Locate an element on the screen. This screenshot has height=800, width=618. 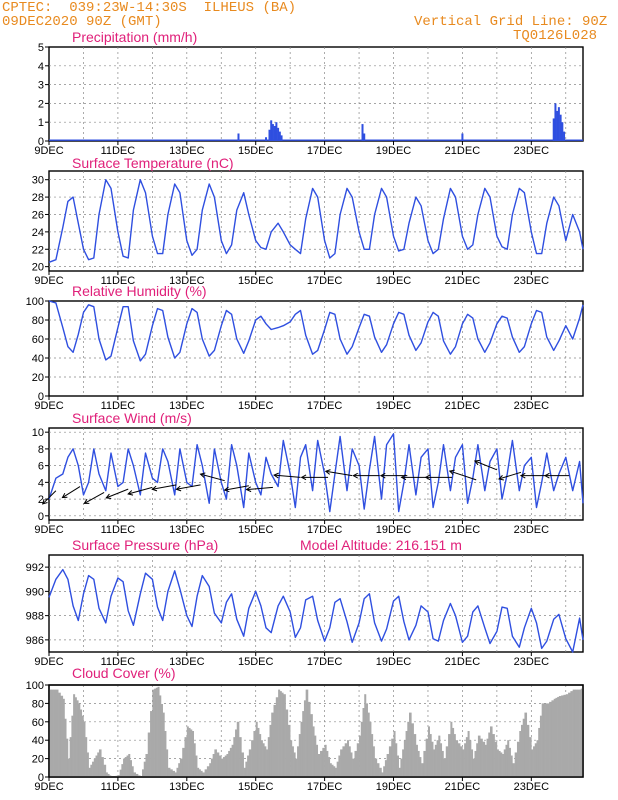
y-tick-label: 4 is located at coordinates (41, 483).